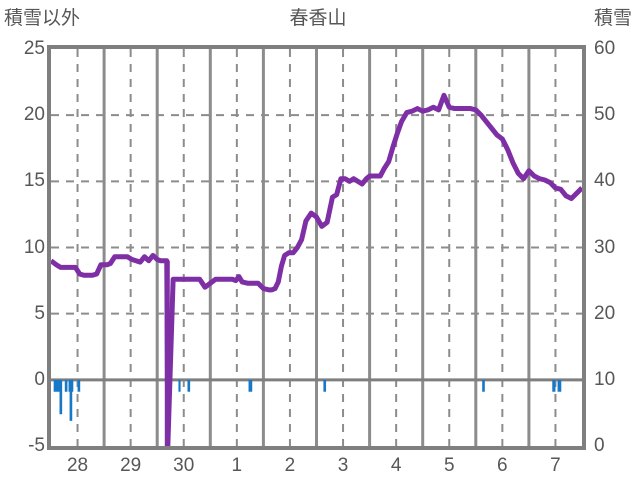  What do you see at coordinates (34, 48) in the screenshot?
I see `y-axis-left-tick: 25` at bounding box center [34, 48].